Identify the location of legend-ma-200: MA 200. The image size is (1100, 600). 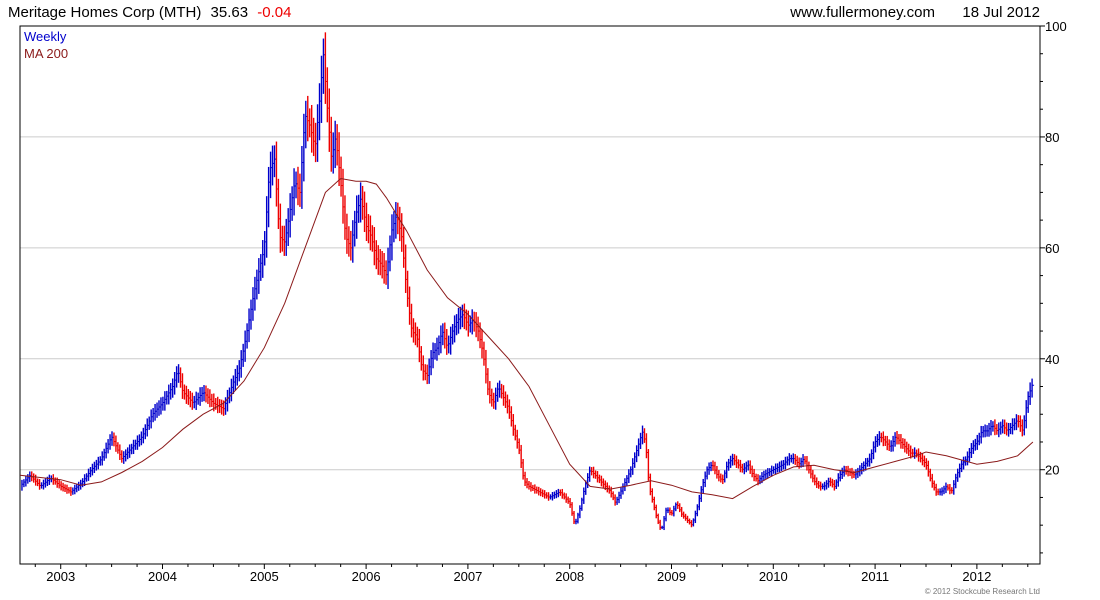
(46, 53).